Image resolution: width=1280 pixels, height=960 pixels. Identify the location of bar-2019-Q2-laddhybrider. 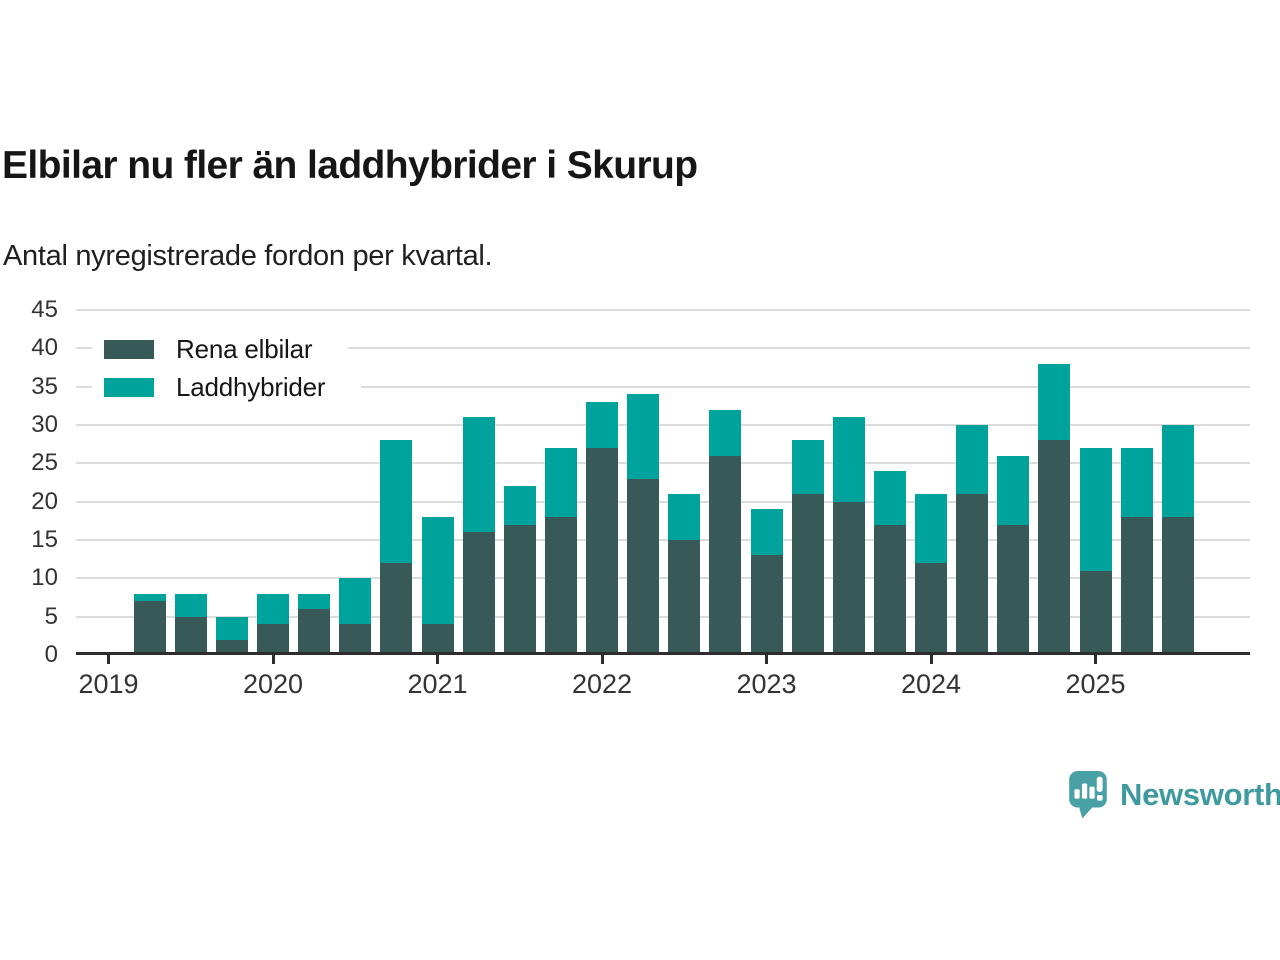
(149, 597).